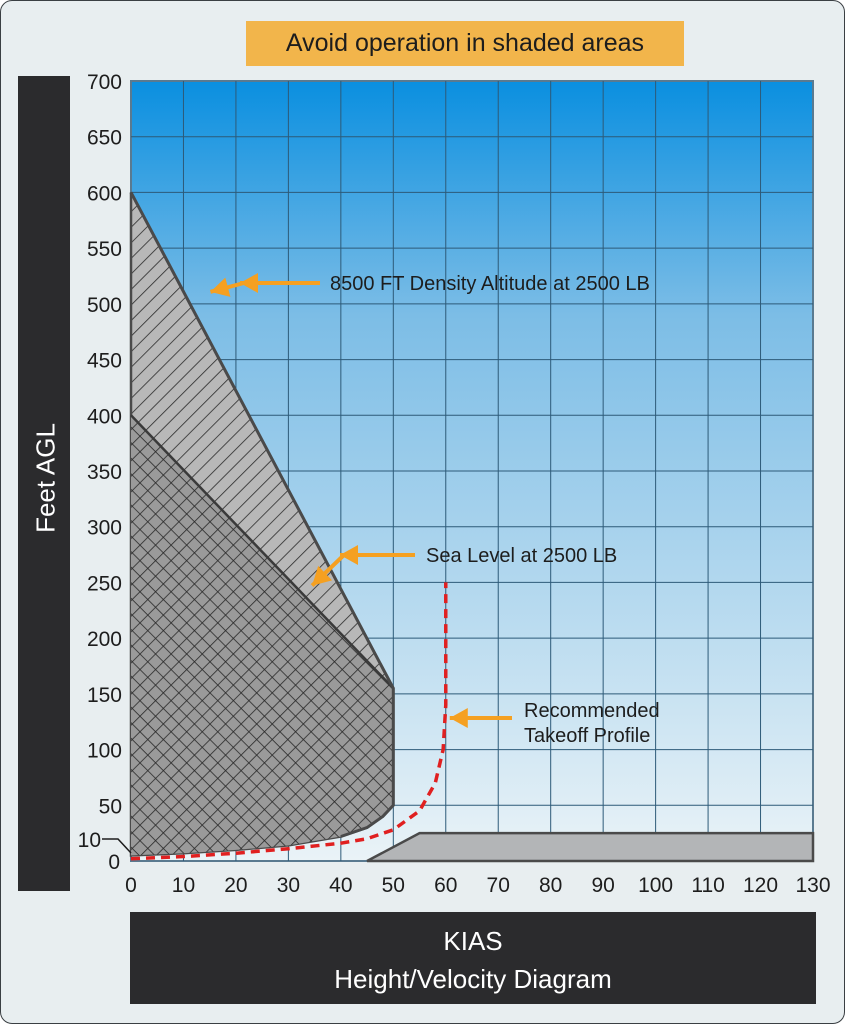 The width and height of the screenshot is (845, 1024). I want to click on y-tick-label: 450, so click(104, 361).